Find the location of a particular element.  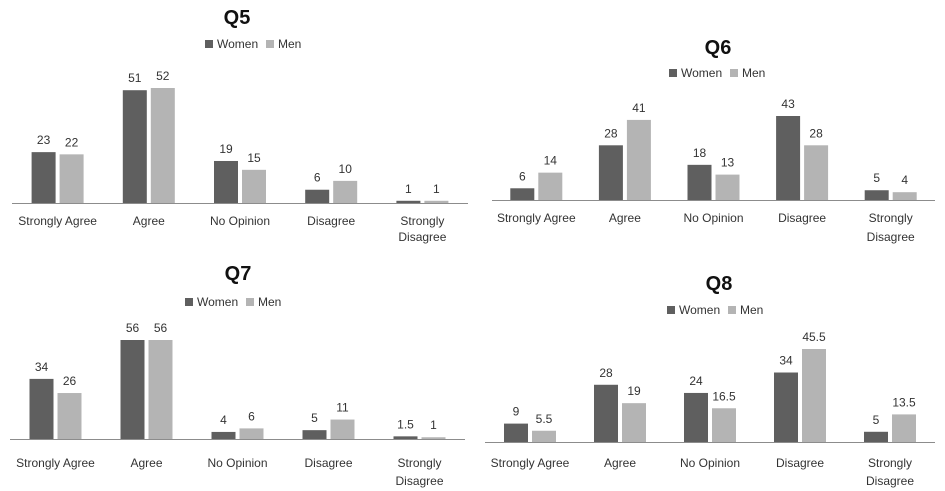

value-label-men-5: 13.5 is located at coordinates (904, 402).